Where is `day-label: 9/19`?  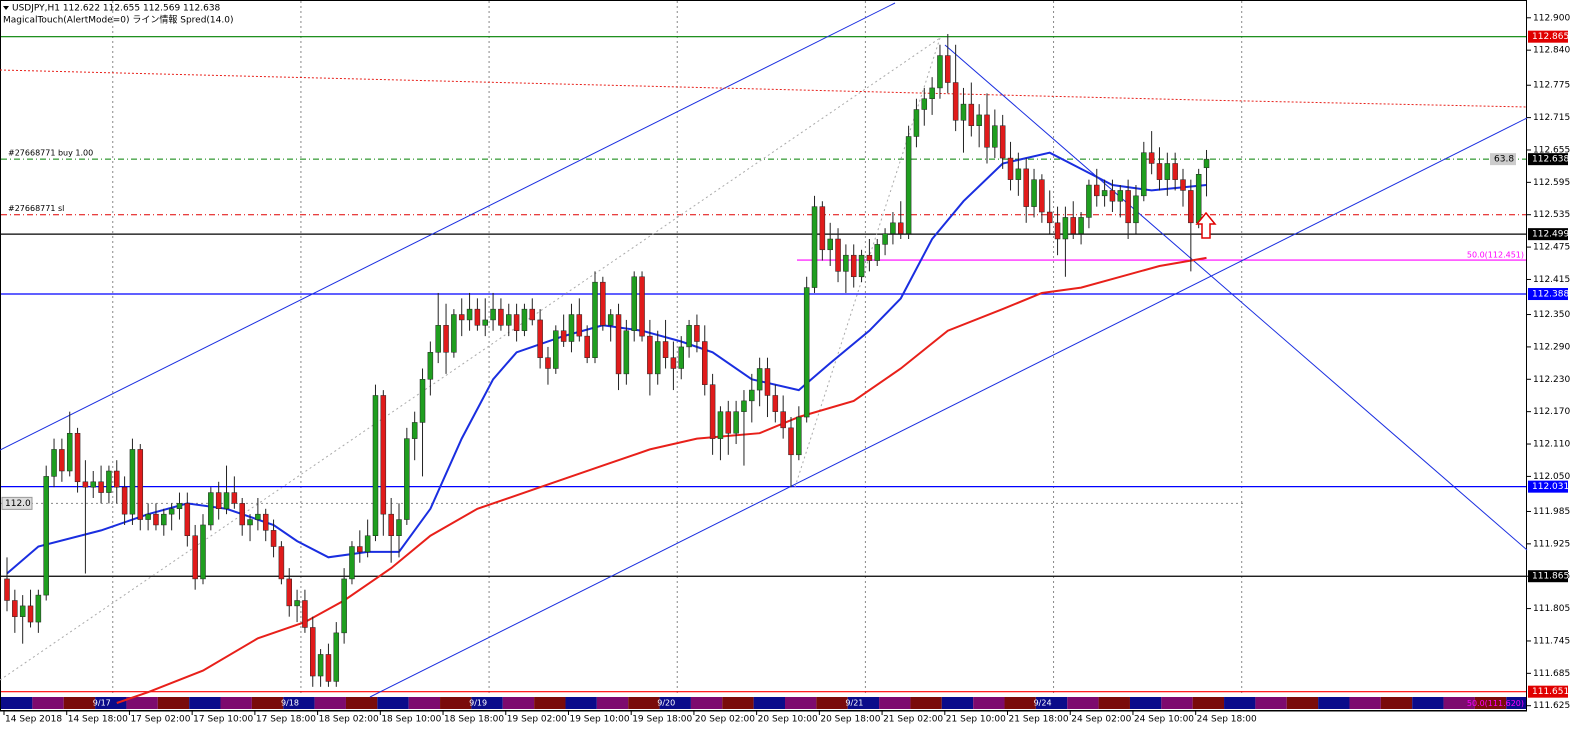
day-label: 9/19 is located at coordinates (478, 703).